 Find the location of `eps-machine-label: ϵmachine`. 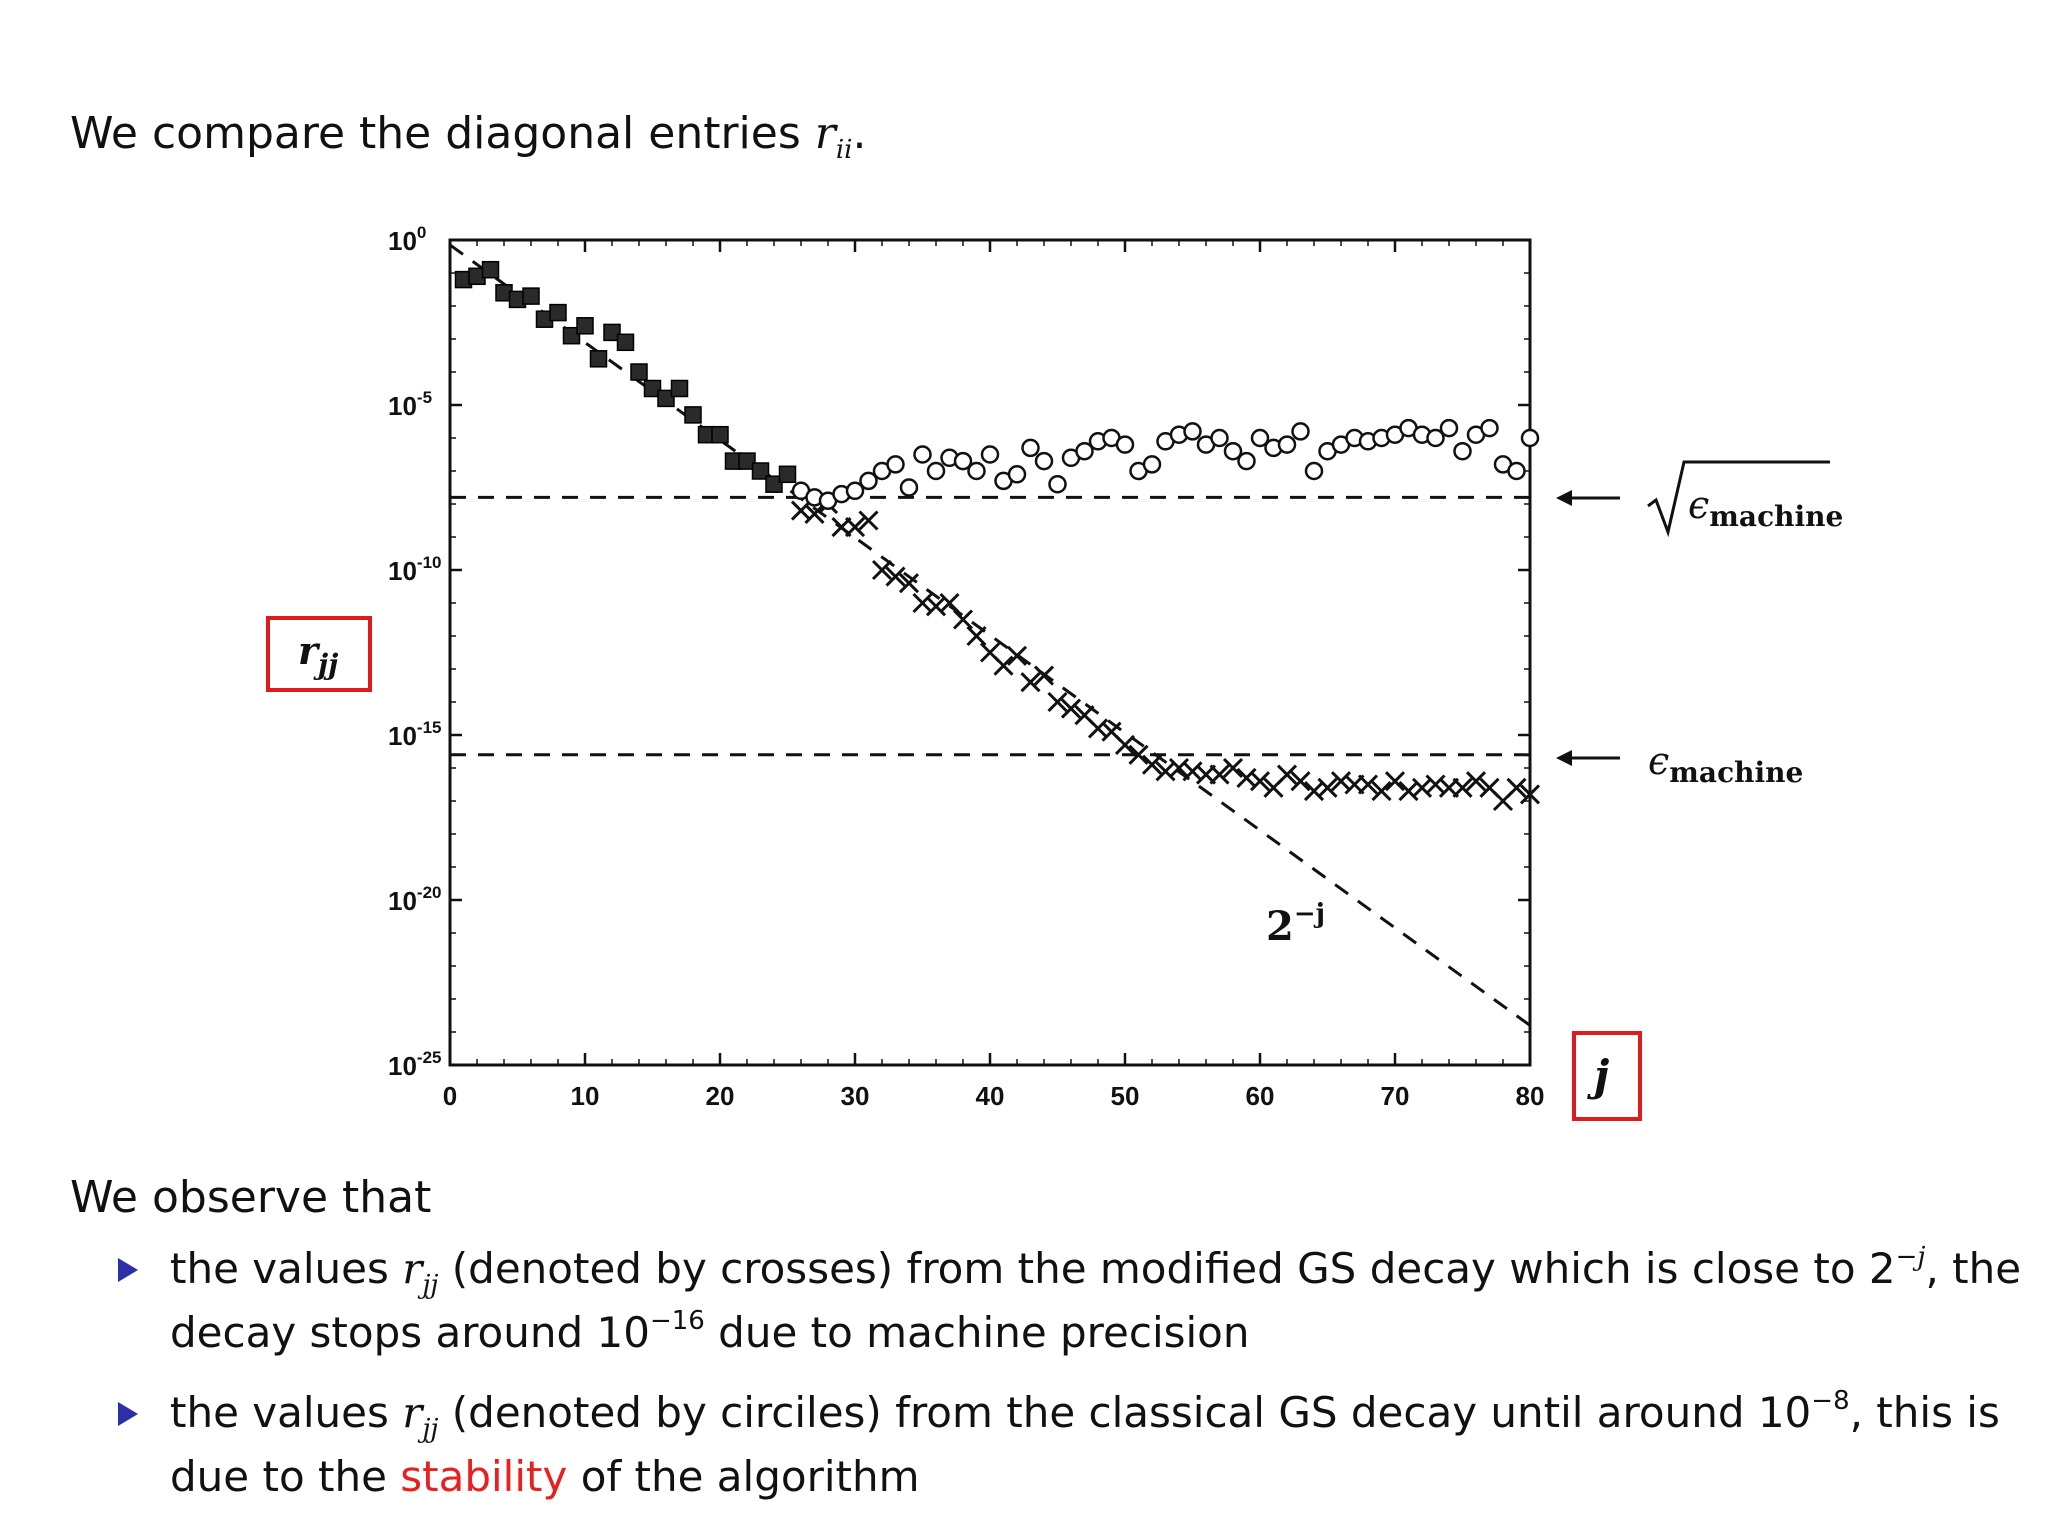

eps-machine-label: ϵmachine is located at coordinates (1679, 764).